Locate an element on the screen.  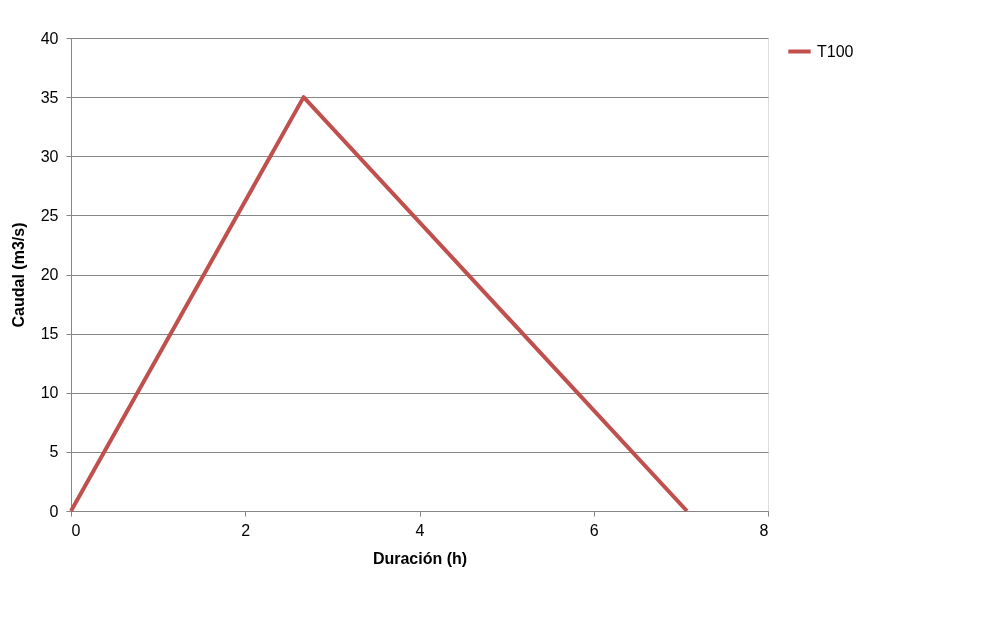
x-tick-label: 6 is located at coordinates (594, 530).